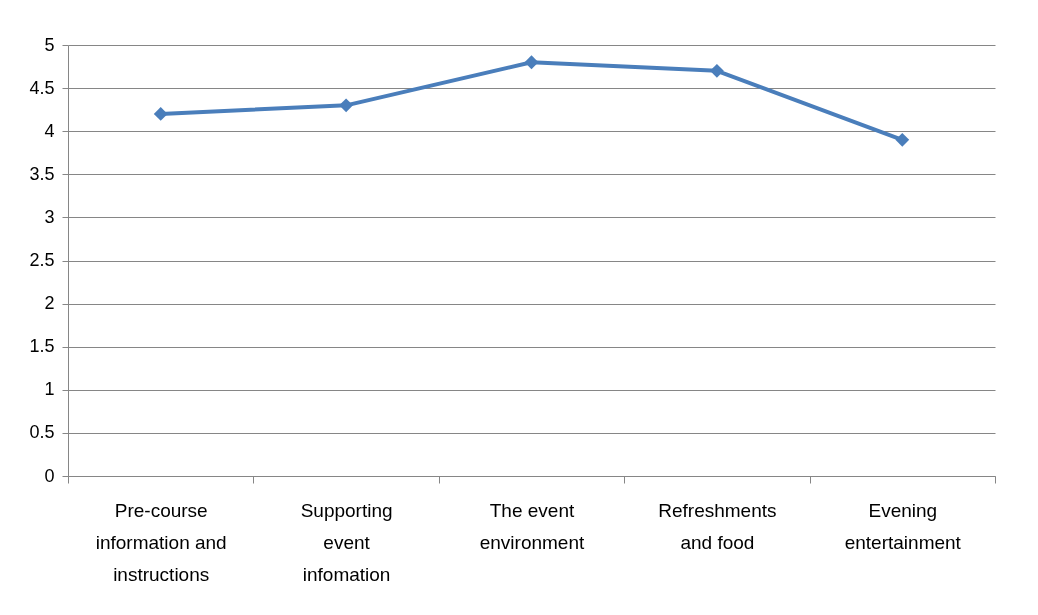 This screenshot has height=615, width=1038. What do you see at coordinates (42, 173) in the screenshot?
I see `y-tick-label: 3.5` at bounding box center [42, 173].